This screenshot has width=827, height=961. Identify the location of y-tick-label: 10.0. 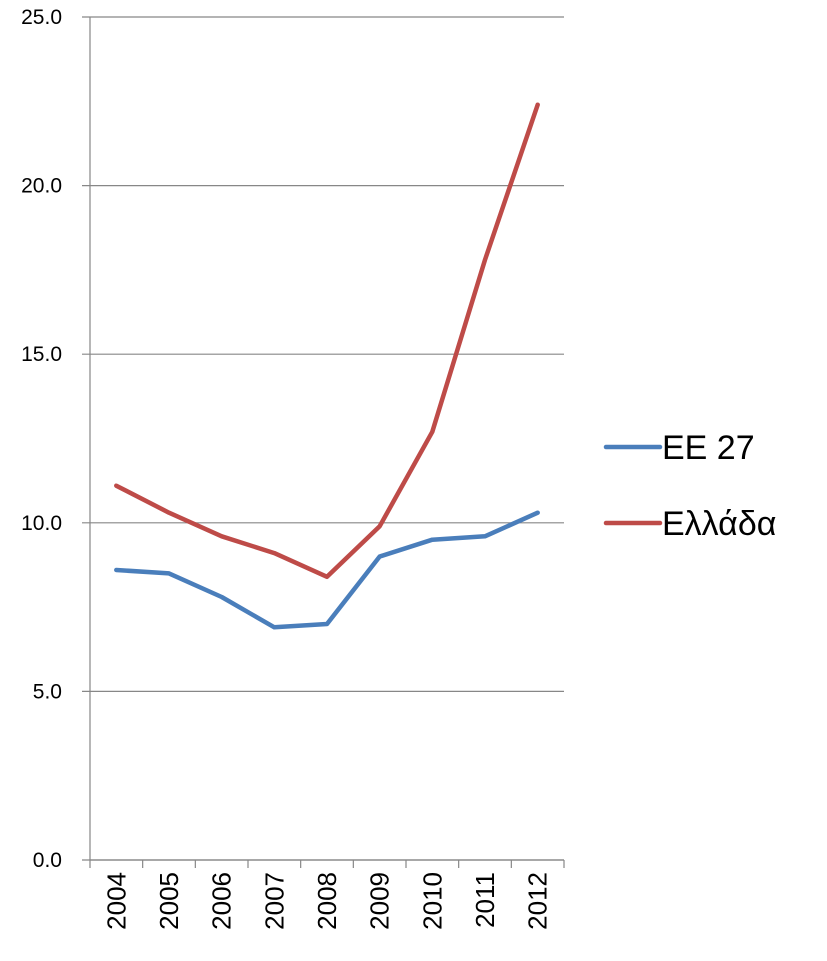
(41, 523).